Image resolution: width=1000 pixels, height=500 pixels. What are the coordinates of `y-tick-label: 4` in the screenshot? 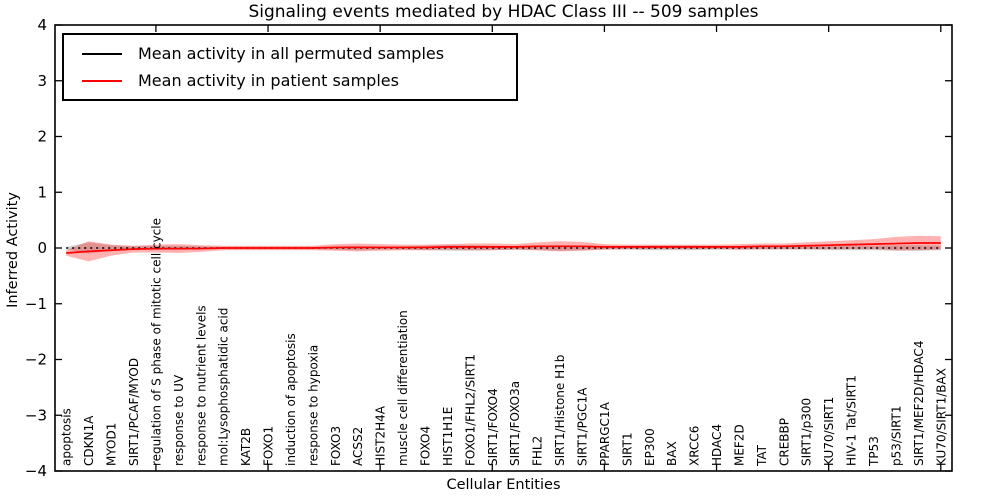 It's located at (42, 25).